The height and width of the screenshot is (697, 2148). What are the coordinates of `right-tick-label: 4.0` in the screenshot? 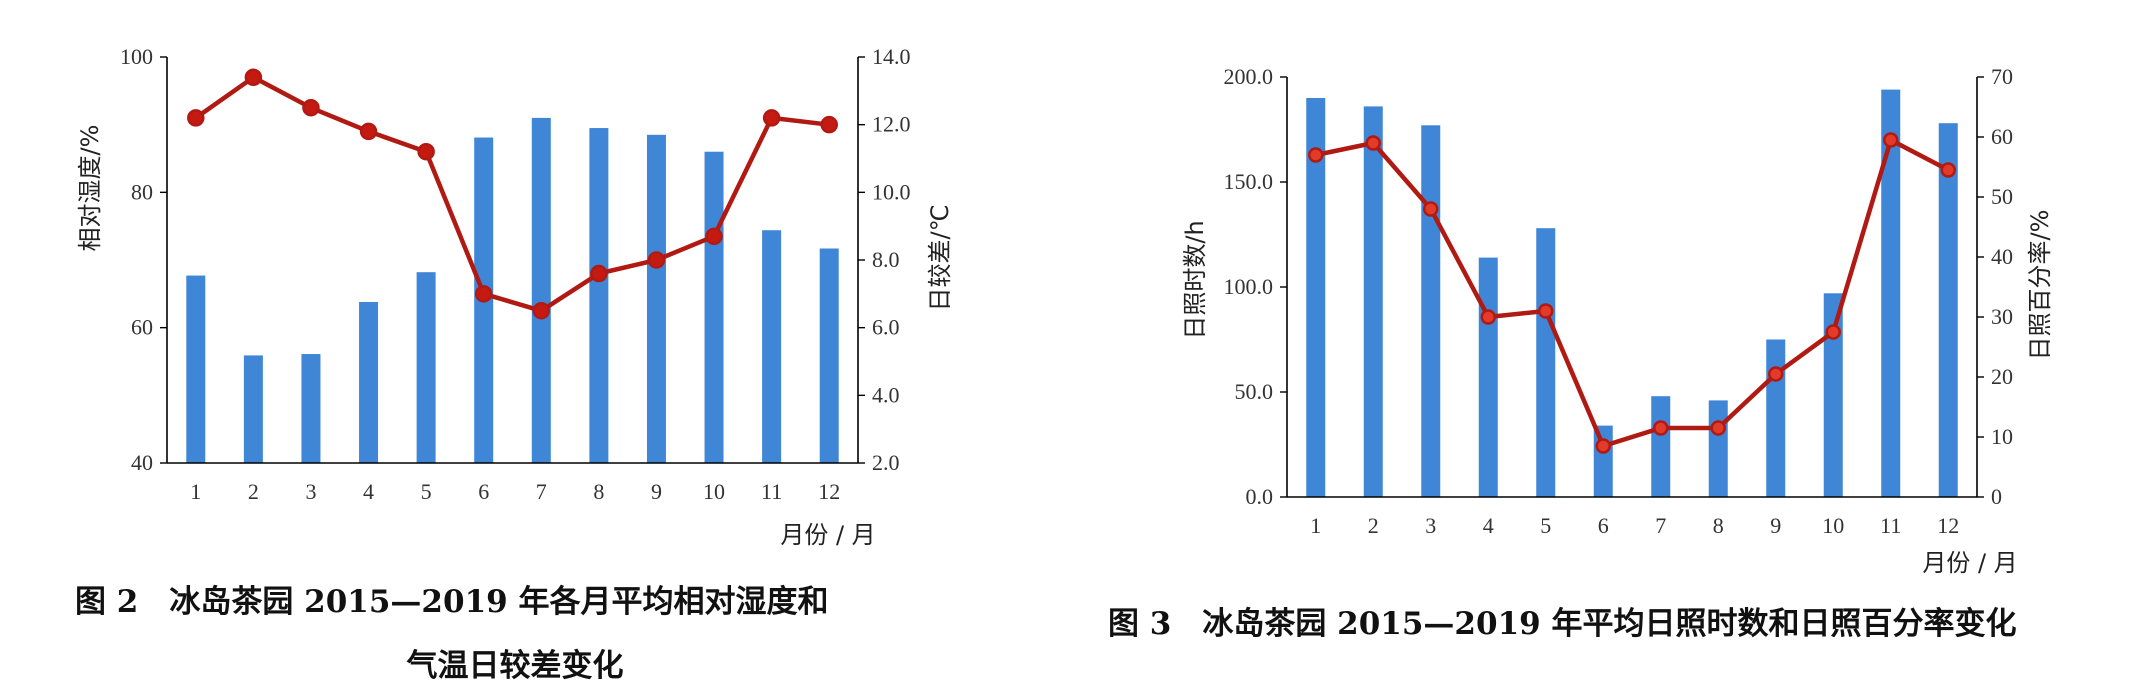 It's located at (886, 394).